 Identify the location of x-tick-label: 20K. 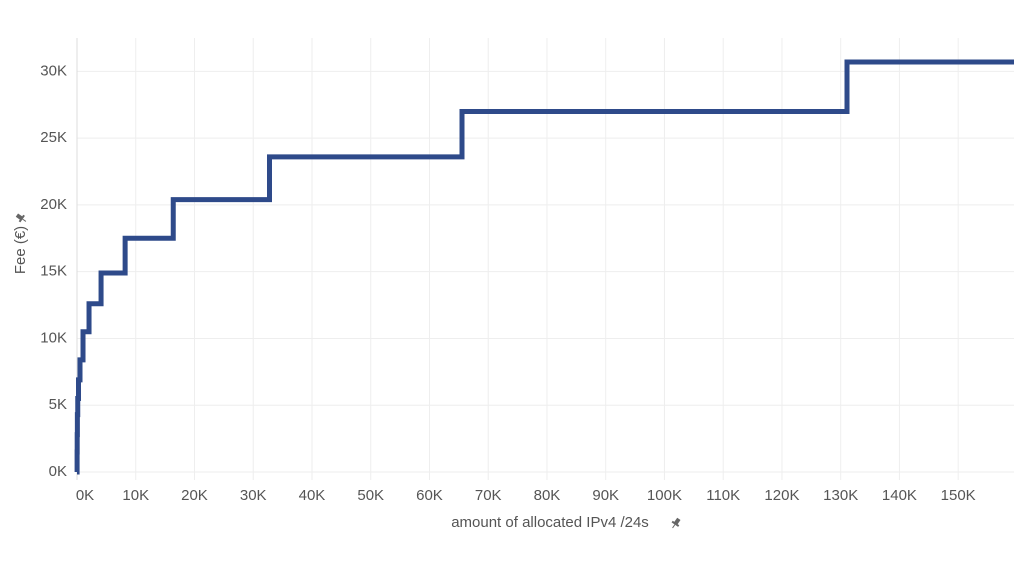
(194, 495).